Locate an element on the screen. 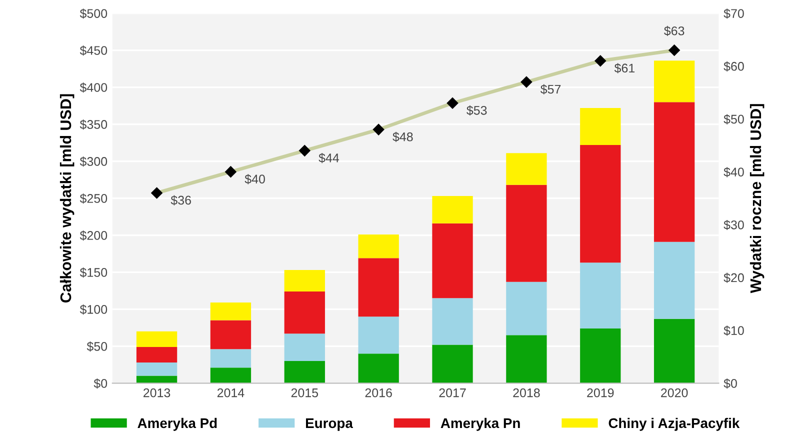  x-tick-label: 2013 is located at coordinates (157, 393).